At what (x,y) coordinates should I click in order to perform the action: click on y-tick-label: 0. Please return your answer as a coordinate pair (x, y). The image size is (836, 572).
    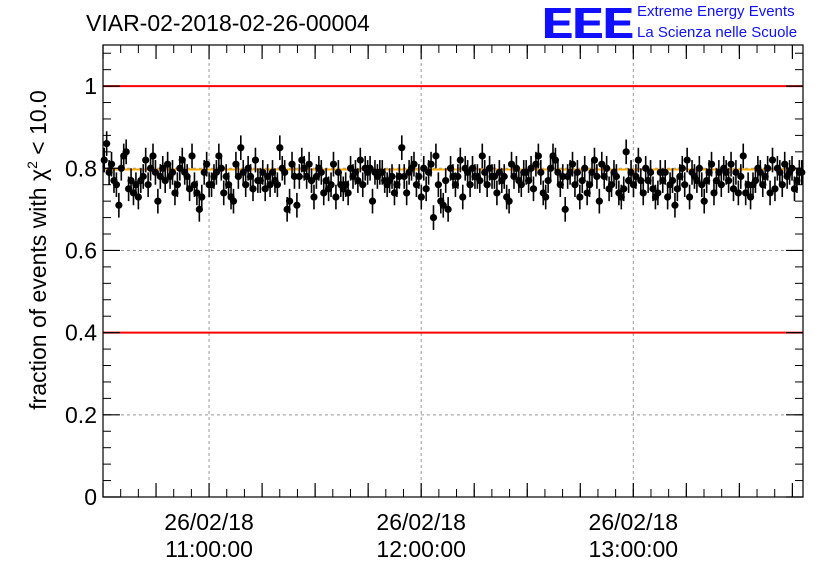
    Looking at the image, I should click on (90, 497).